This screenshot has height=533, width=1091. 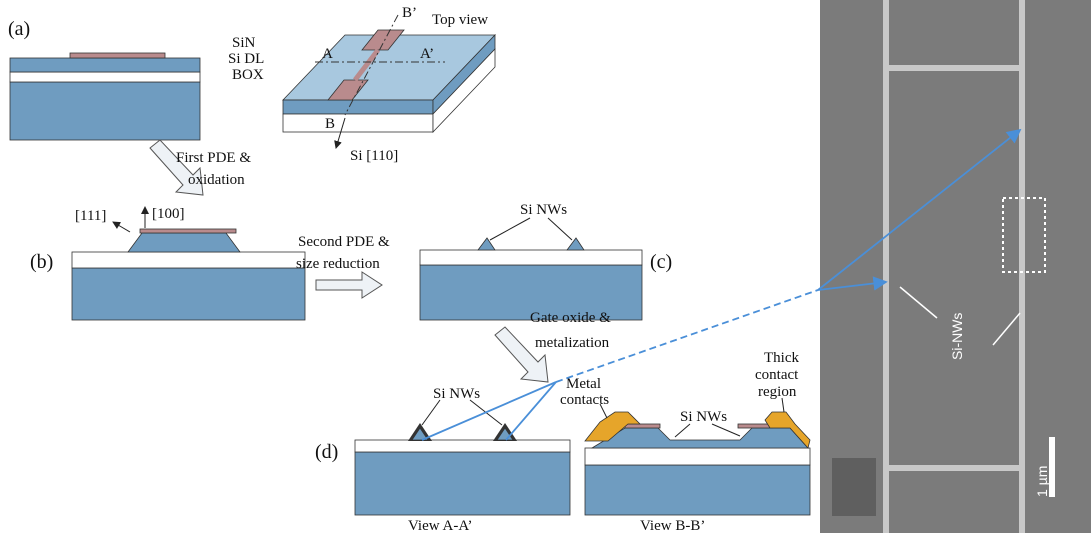 I want to click on caption: Top view, so click(x=460, y=20).